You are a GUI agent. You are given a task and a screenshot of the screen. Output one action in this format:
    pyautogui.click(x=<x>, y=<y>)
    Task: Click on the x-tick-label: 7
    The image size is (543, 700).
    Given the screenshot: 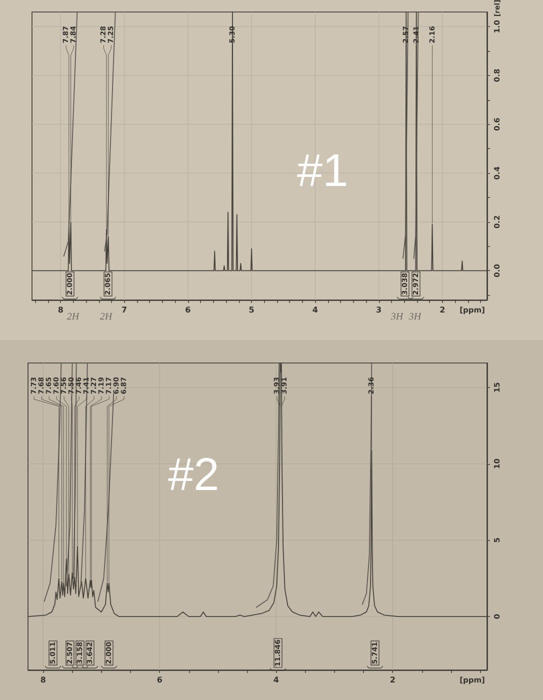 What is the action you would take?
    pyautogui.click(x=124, y=310)
    